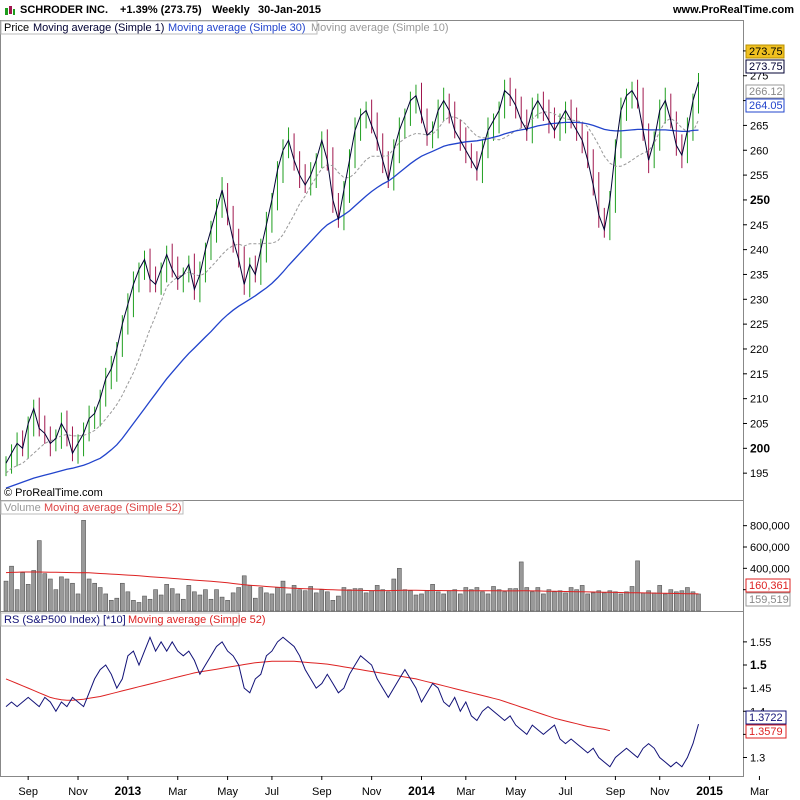  I want to click on stock-icon, so click(10, 10).